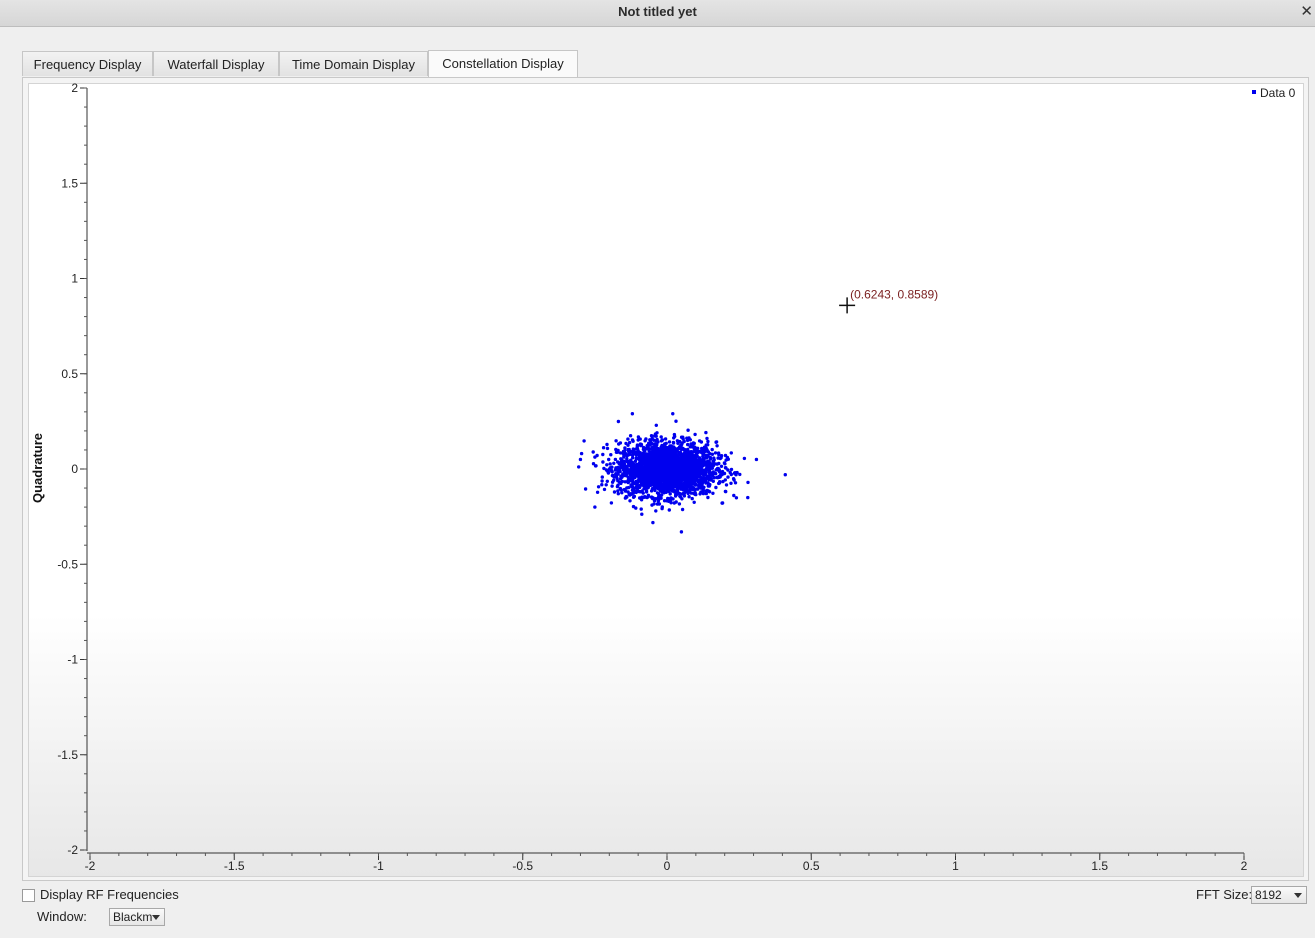 This screenshot has width=1315, height=938. What do you see at coordinates (1254, 92) in the screenshot?
I see `legend-marker` at bounding box center [1254, 92].